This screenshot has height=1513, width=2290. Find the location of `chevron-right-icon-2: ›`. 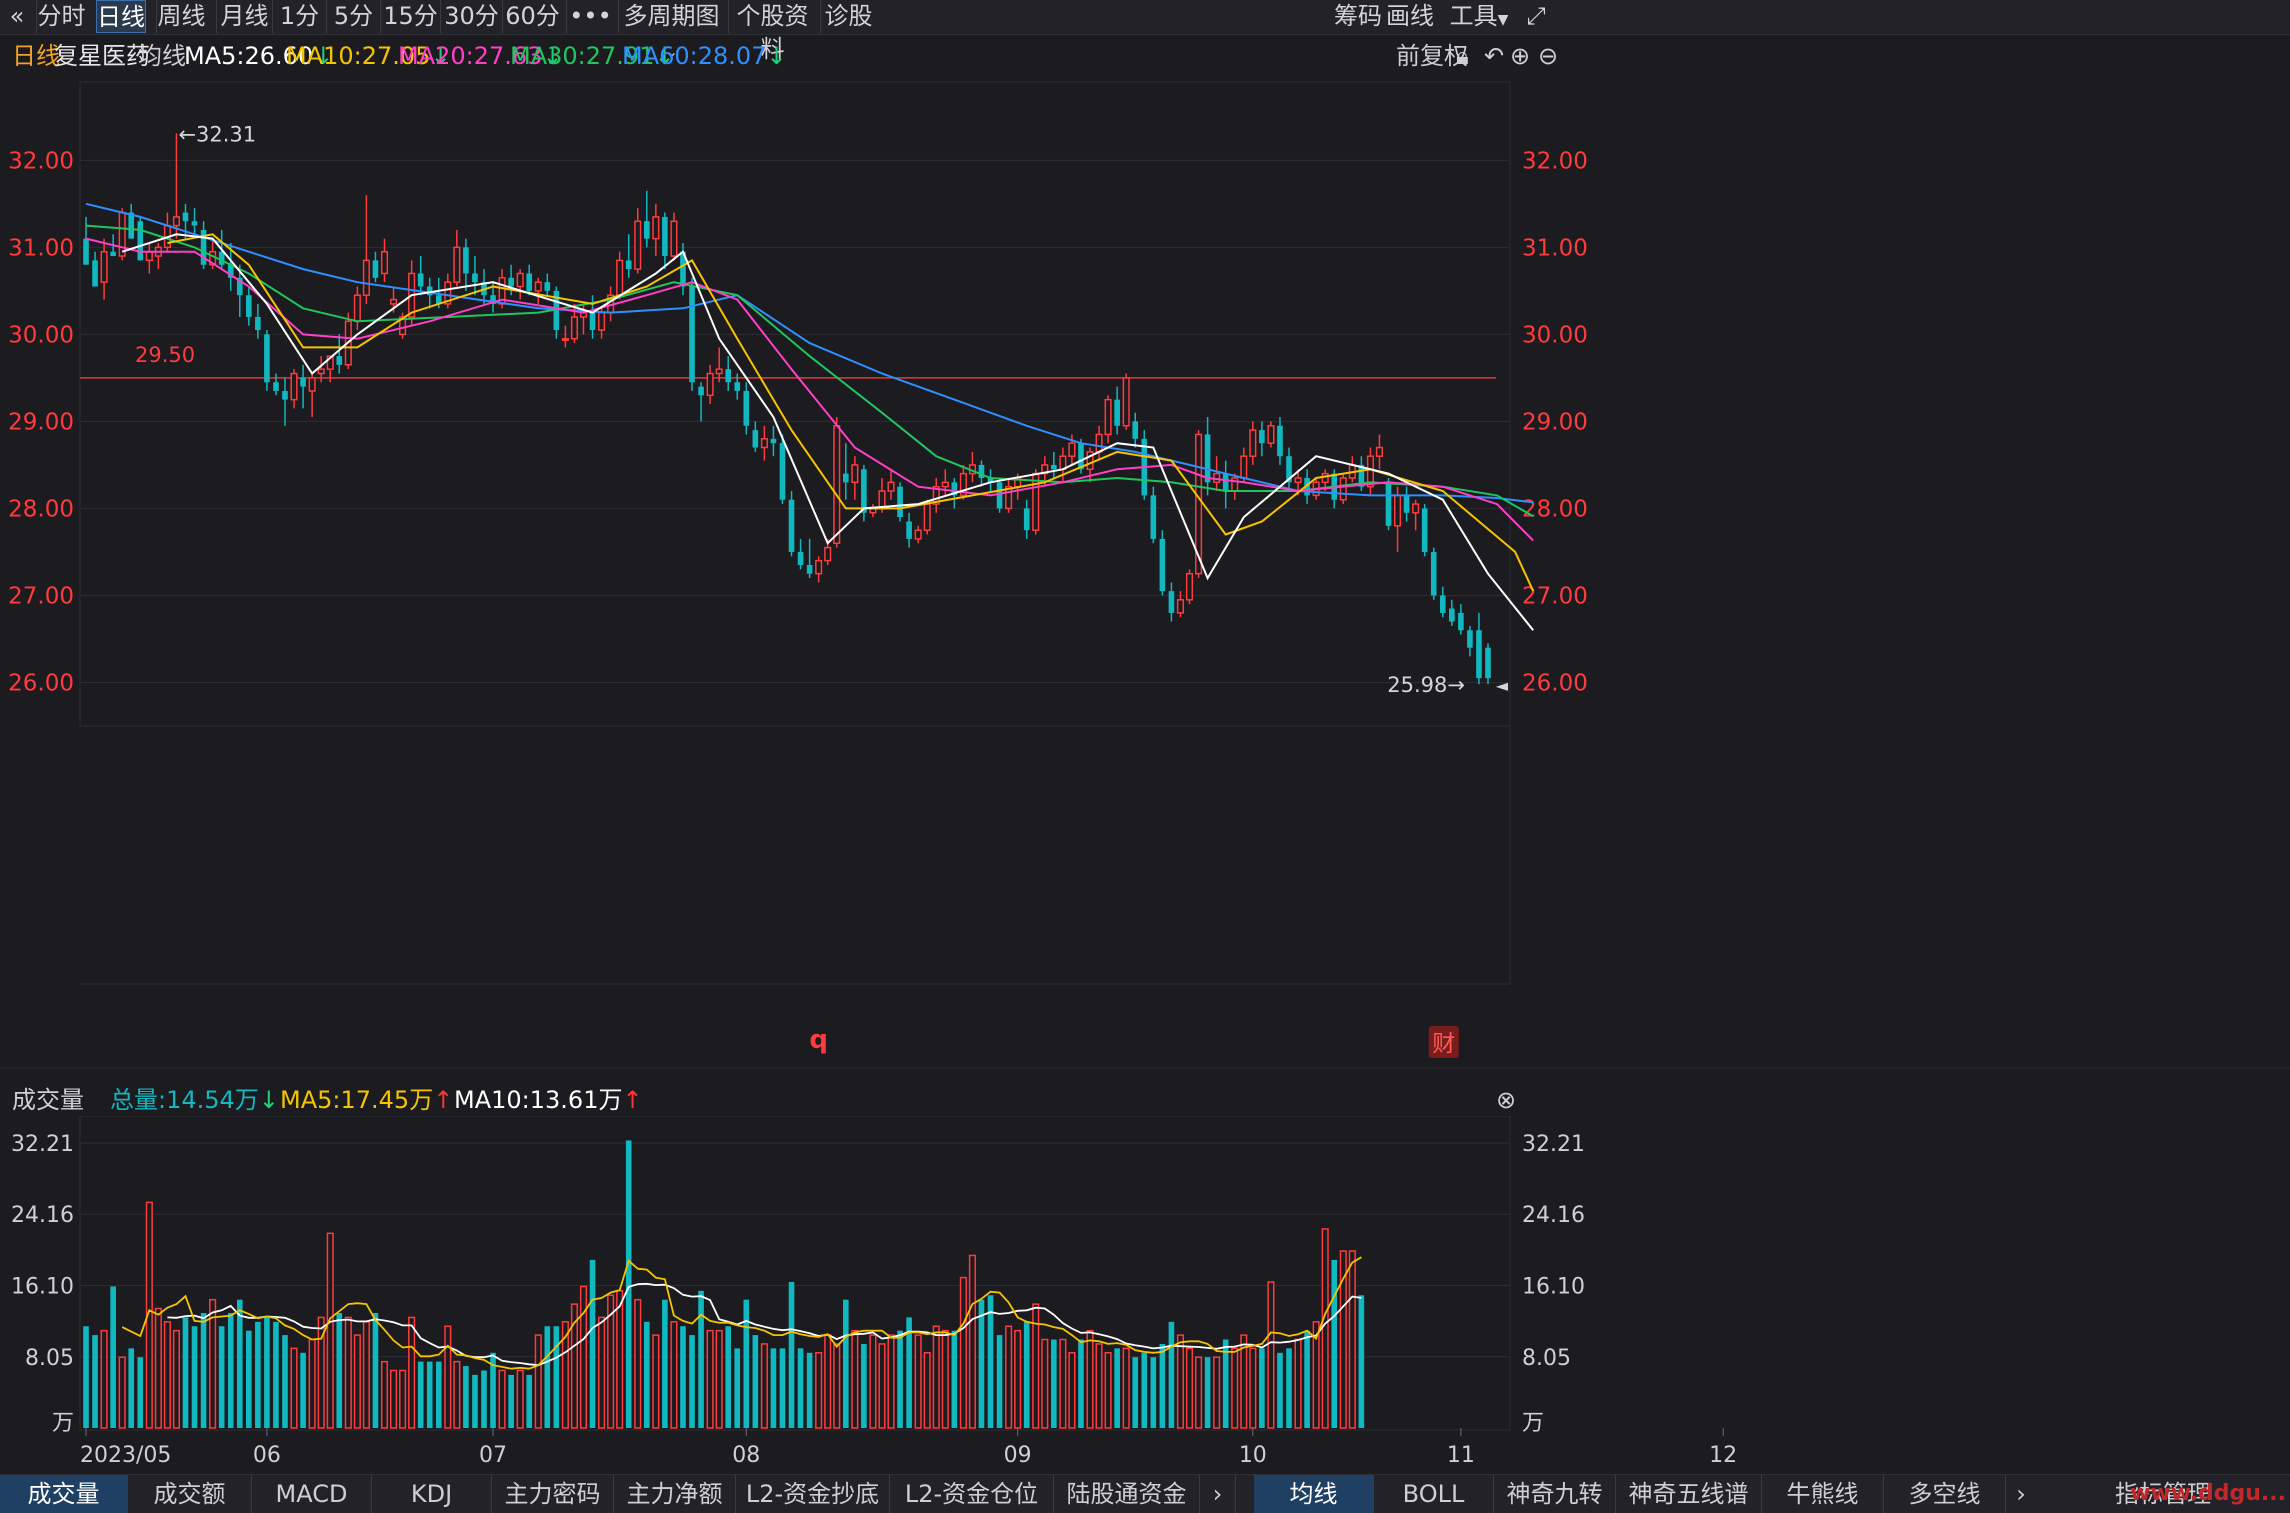

chevron-right-icon-2: › is located at coordinates (2021, 1494).